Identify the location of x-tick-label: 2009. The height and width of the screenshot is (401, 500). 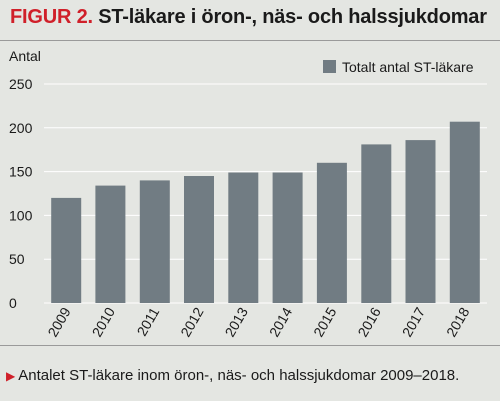
(59, 321).